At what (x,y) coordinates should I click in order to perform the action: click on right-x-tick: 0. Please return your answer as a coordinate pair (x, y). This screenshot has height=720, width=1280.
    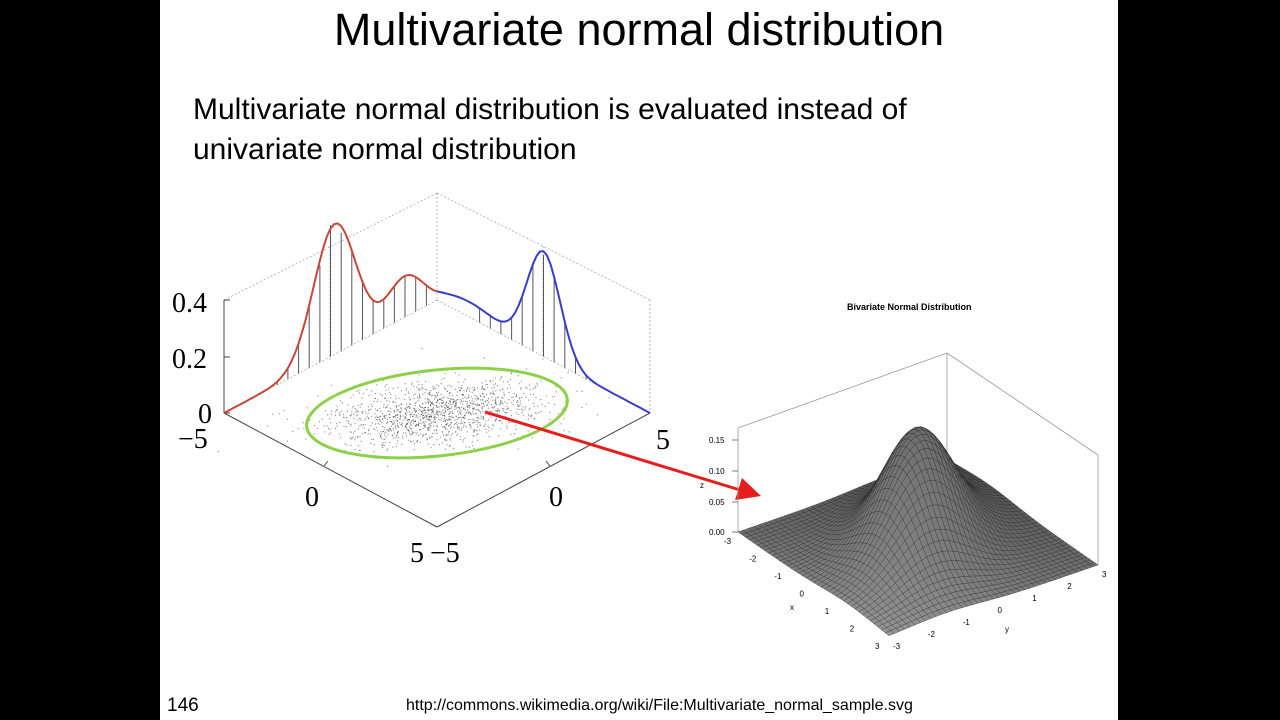
    Looking at the image, I should click on (802, 594).